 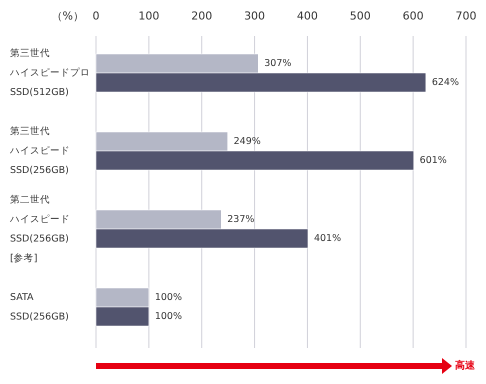 What do you see at coordinates (149, 16) in the screenshot?
I see `x-tick-label: 100` at bounding box center [149, 16].